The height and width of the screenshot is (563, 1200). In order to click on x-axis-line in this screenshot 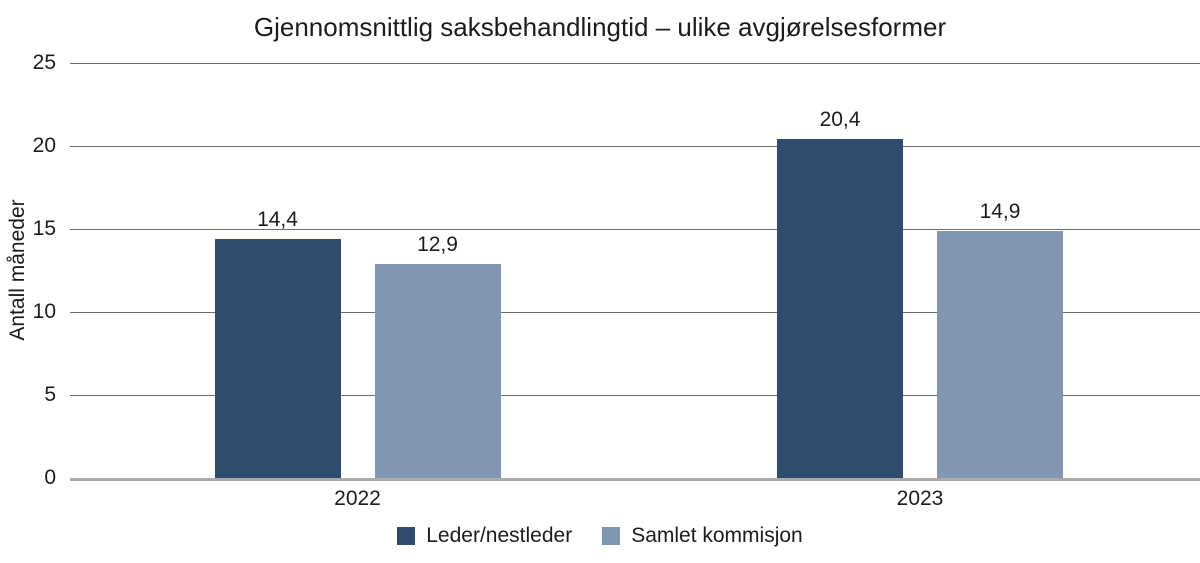, I will do `click(635, 479)`.